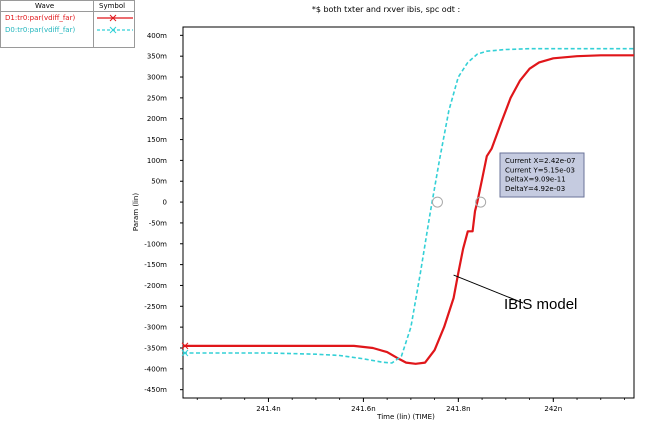 This screenshot has height=423, width=657. I want to click on y-tick-label: -50m, so click(158, 223).